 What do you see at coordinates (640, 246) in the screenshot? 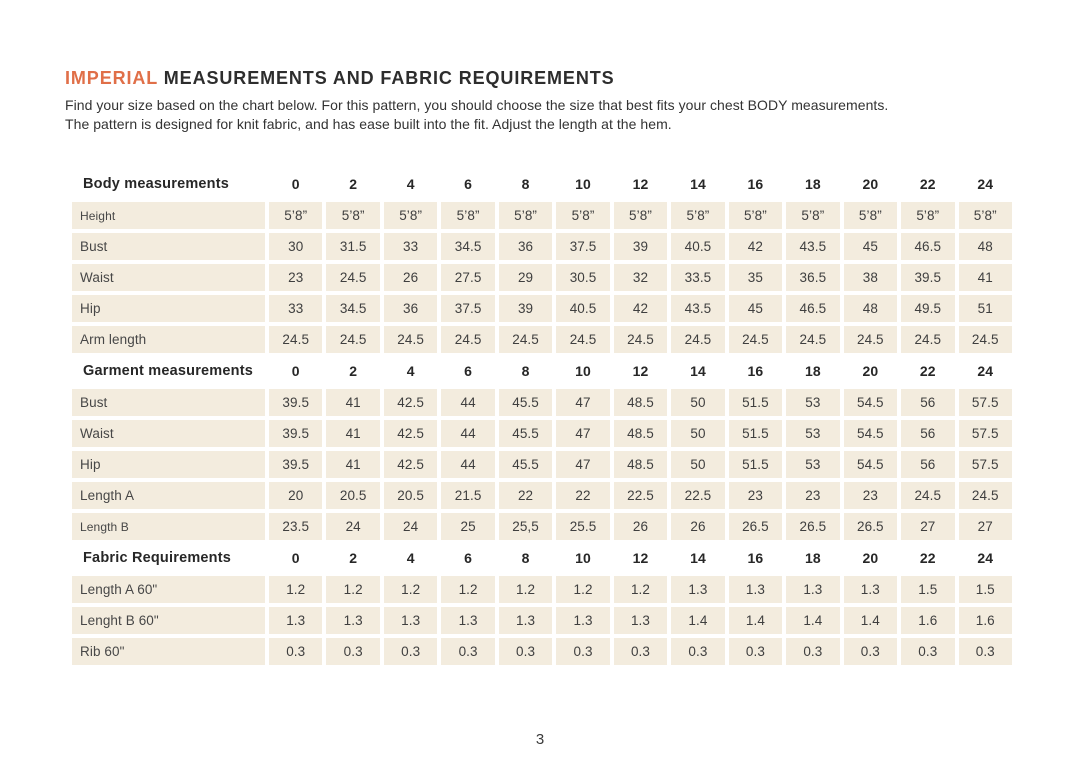
I see `value-cell: 39` at bounding box center [640, 246].